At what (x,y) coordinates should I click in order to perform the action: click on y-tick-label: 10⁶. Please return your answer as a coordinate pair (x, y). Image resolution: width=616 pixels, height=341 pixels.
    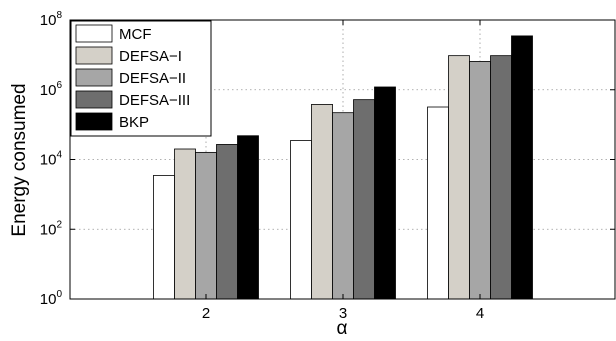
    Looking at the image, I should click on (51, 89).